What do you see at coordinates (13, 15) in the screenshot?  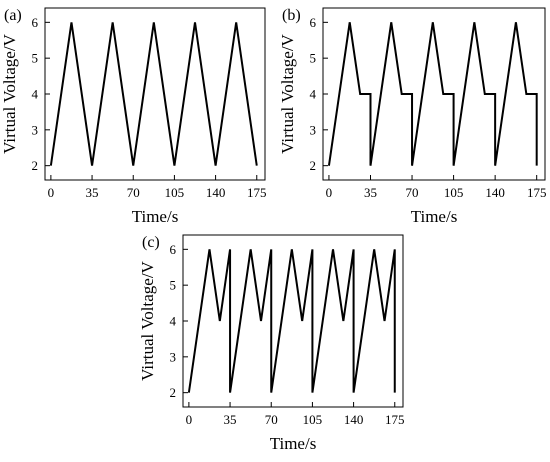 I see `panel-label: (a)` at bounding box center [13, 15].